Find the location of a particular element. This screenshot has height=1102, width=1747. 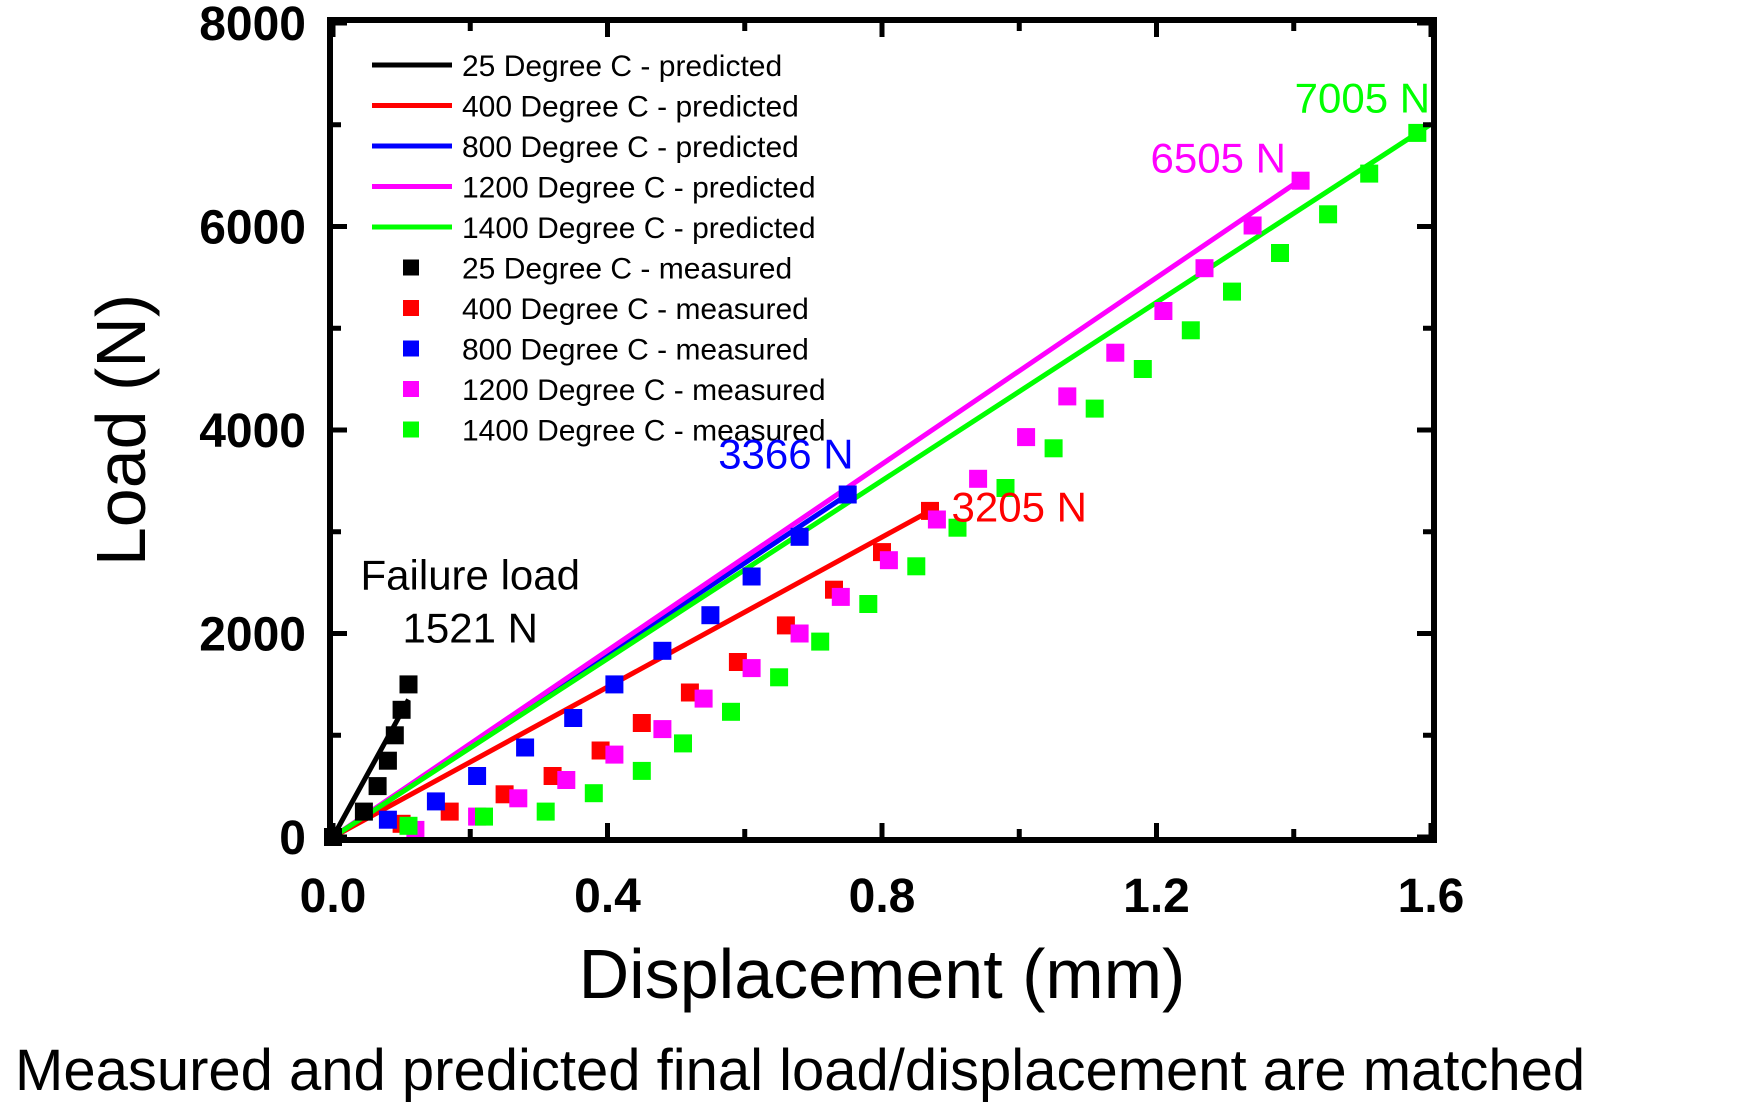

x-tick-label: 0.8 is located at coordinates (882, 896).